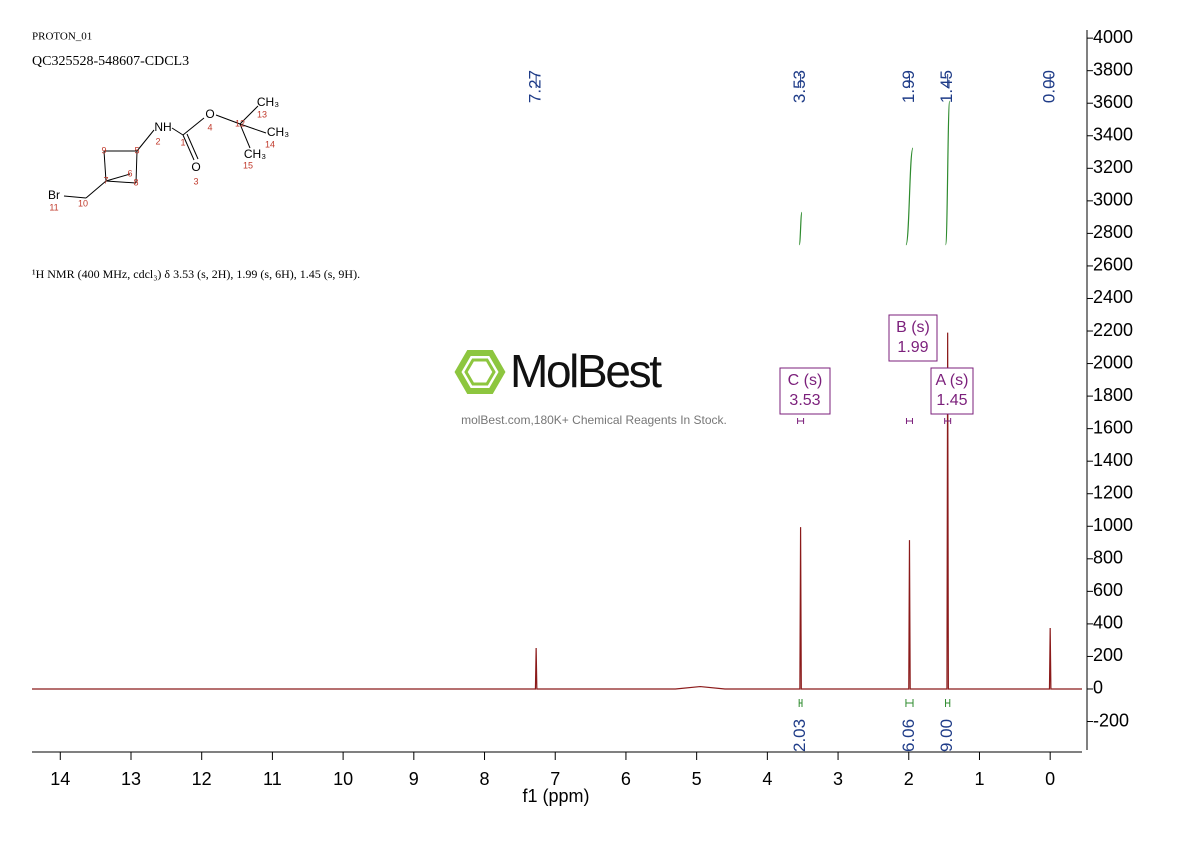 This screenshot has height=841, width=1190. Describe the element at coordinates (799, 86) in the screenshot. I see `peak-label: 3.53` at that location.